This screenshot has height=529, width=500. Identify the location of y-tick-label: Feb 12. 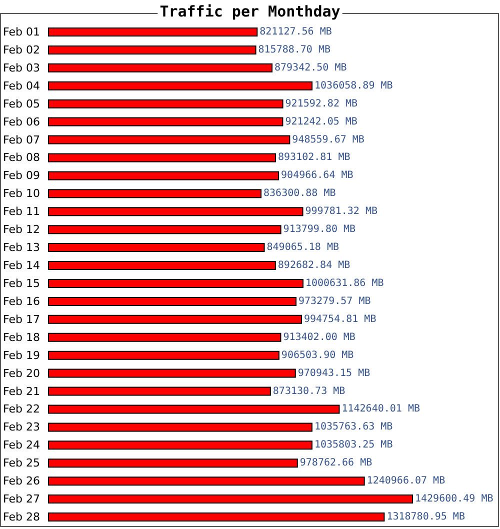
(21, 229).